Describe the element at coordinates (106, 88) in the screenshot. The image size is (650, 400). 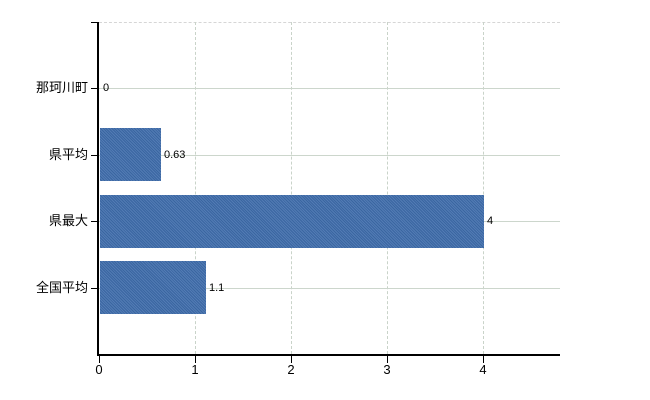
I see `bar-value-label: 0` at that location.